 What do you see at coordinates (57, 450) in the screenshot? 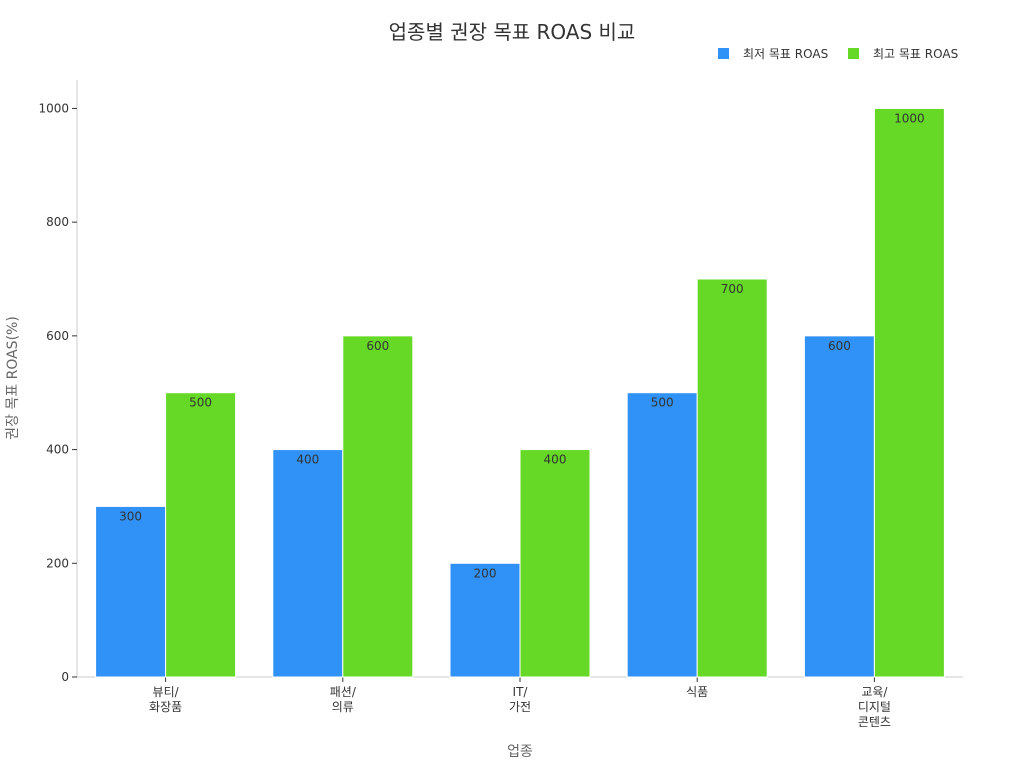
I see `y-tick-label: 400` at bounding box center [57, 450].